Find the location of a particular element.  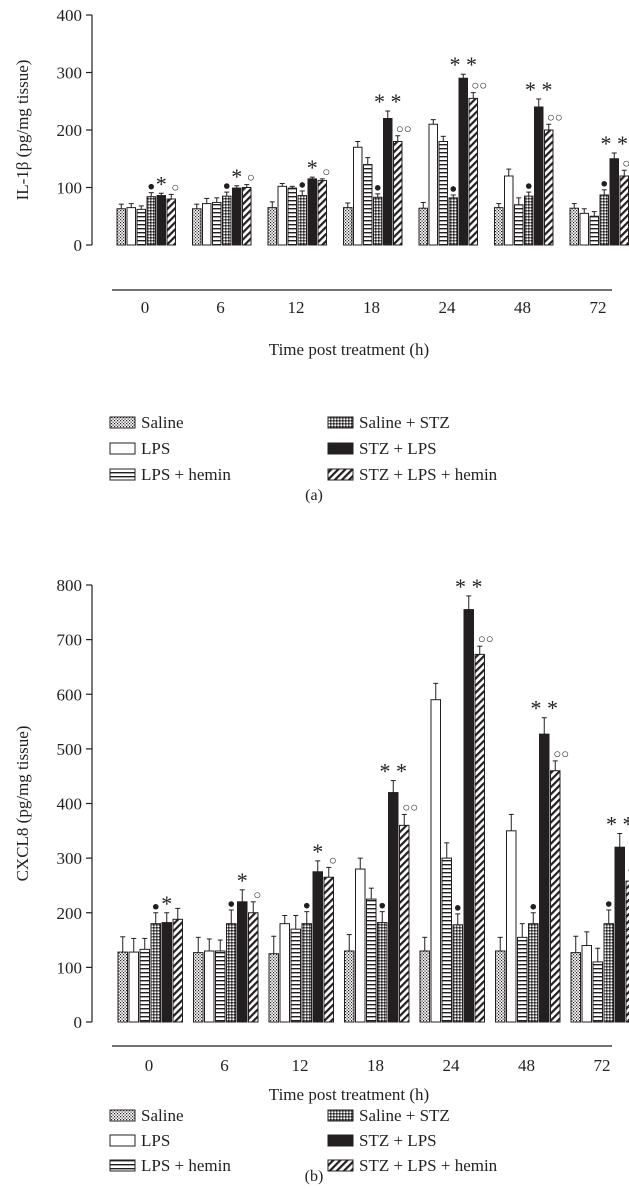

y-tick-label: 700 is located at coordinates (70, 640).